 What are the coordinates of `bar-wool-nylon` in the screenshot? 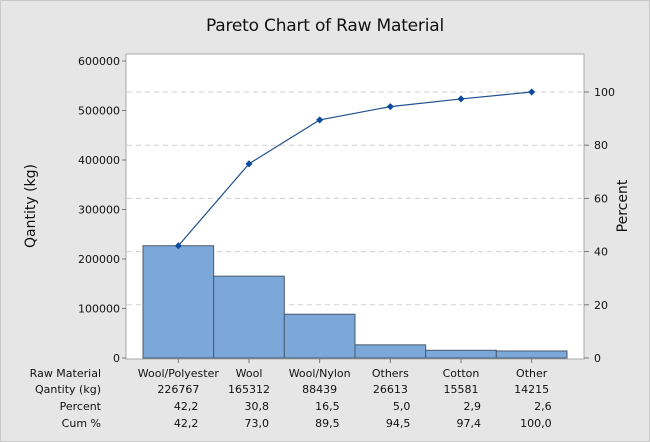 It's located at (319, 336).